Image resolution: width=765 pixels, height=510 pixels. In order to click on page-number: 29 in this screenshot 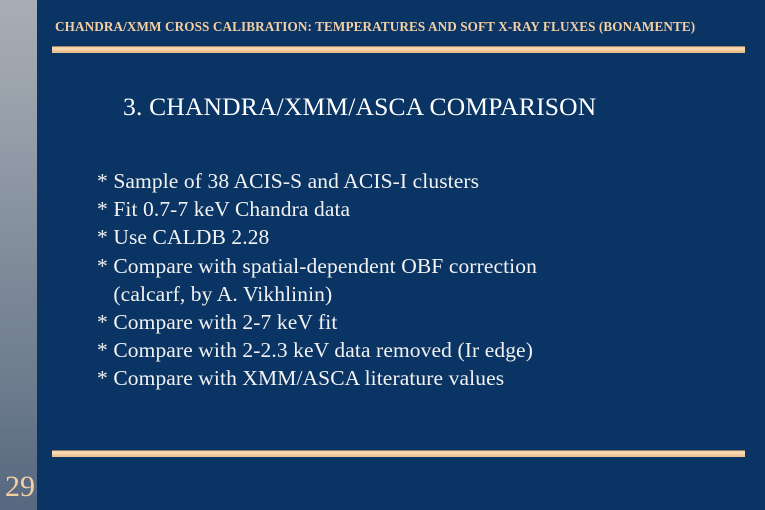, I will do `click(20, 486)`.